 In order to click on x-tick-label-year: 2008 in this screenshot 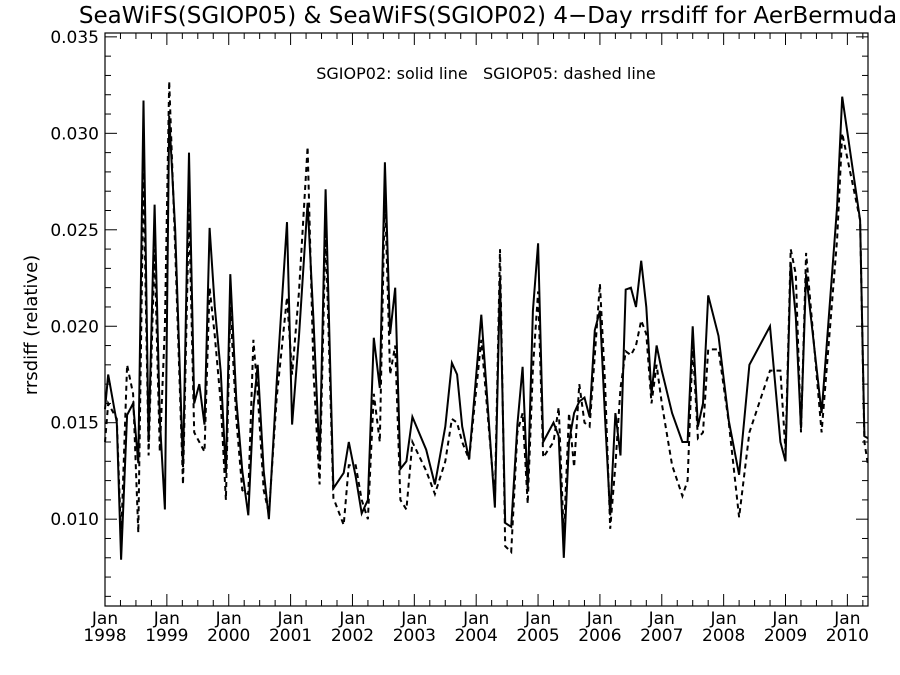, I will do `click(723, 636)`.